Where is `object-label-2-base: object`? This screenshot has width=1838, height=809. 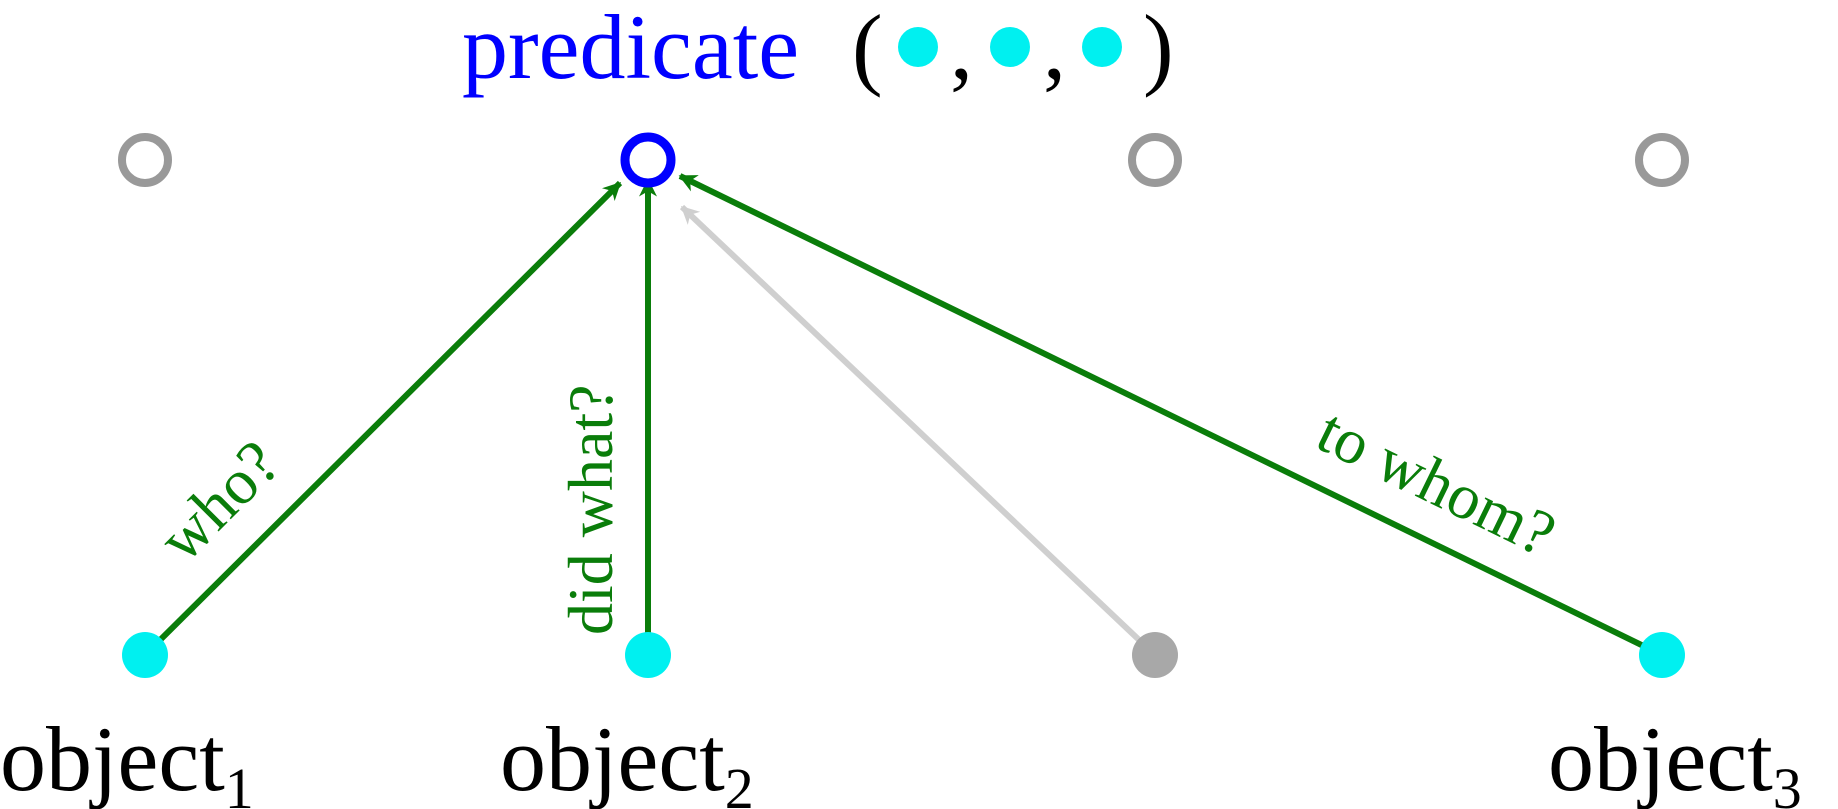 object-label-2-base: object is located at coordinates (612, 758).